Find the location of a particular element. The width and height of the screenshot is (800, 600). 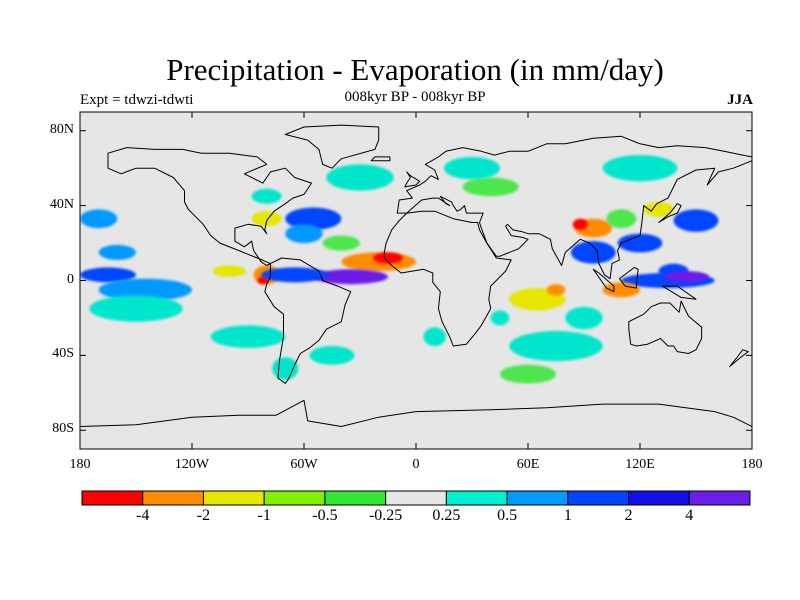

x-tick-label: 60W is located at coordinates (304, 464).